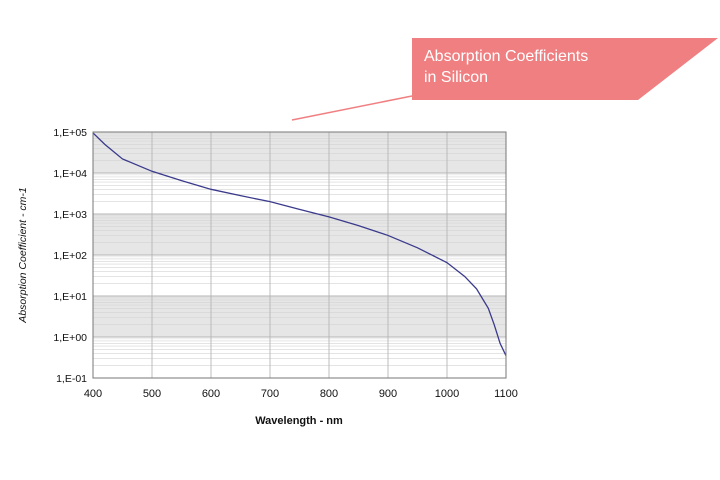 Image resolution: width=720 pixels, height=480 pixels. Describe the element at coordinates (211, 394) in the screenshot. I see `x-tick-label: 600` at that location.